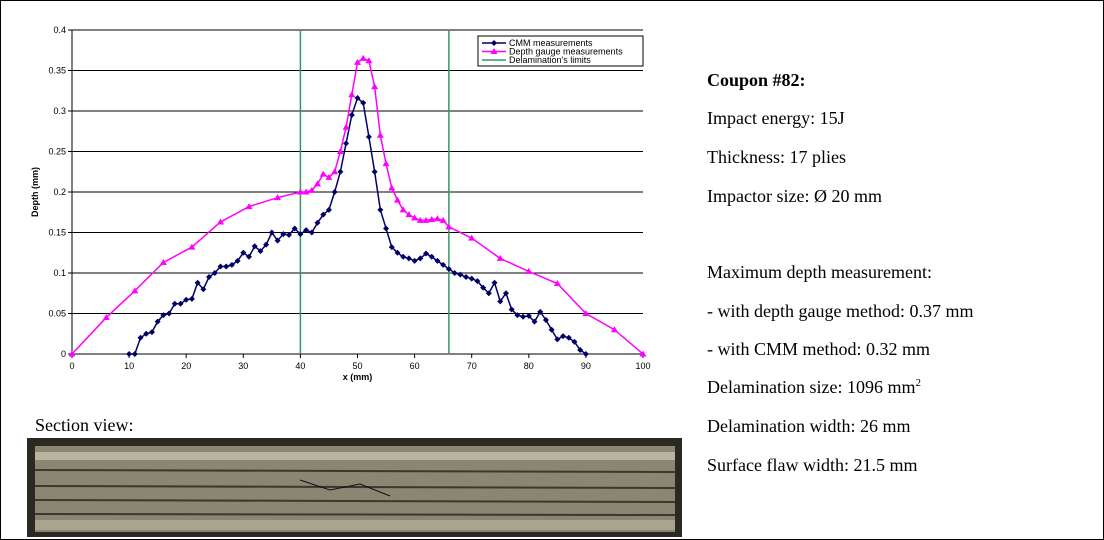 This screenshot has width=1104, height=540. What do you see at coordinates (71, 366) in the screenshot?
I see `x-tick-label: 0` at bounding box center [71, 366].